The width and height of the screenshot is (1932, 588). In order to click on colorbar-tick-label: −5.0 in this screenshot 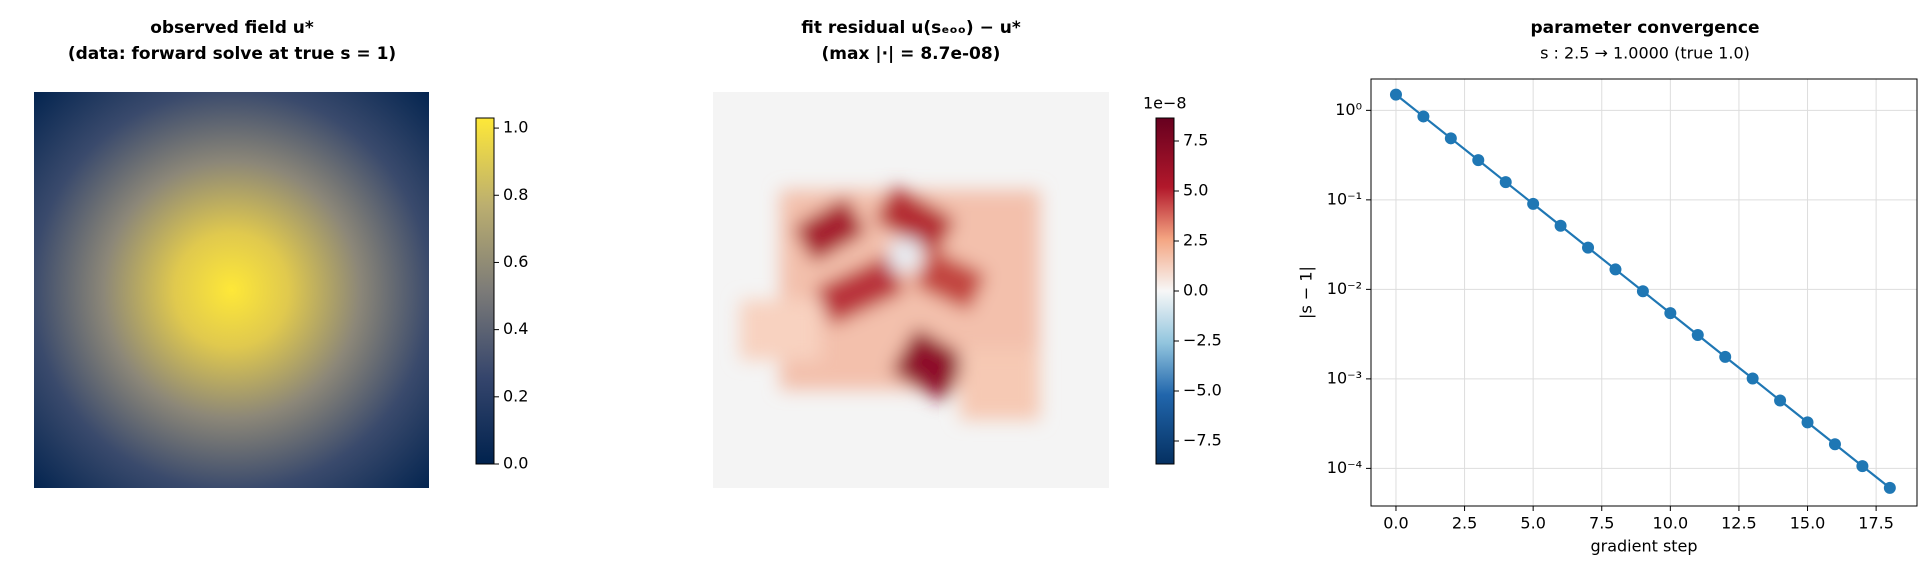, I will do `click(1202, 390)`.